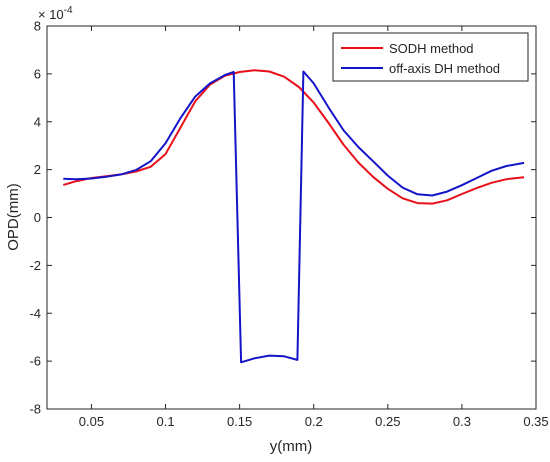  I want to click on y-tick-label: -4, so click(35, 313).